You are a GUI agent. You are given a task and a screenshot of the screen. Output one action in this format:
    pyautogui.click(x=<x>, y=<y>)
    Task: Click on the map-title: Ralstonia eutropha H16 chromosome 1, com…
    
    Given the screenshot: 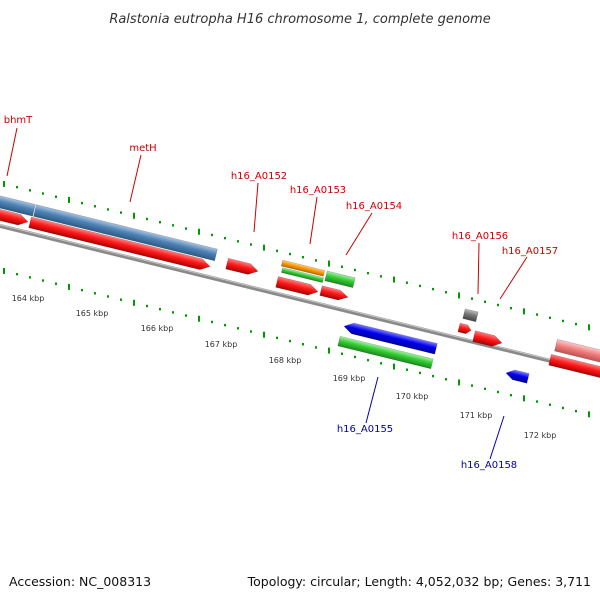 What is the action you would take?
    pyautogui.click(x=299, y=19)
    